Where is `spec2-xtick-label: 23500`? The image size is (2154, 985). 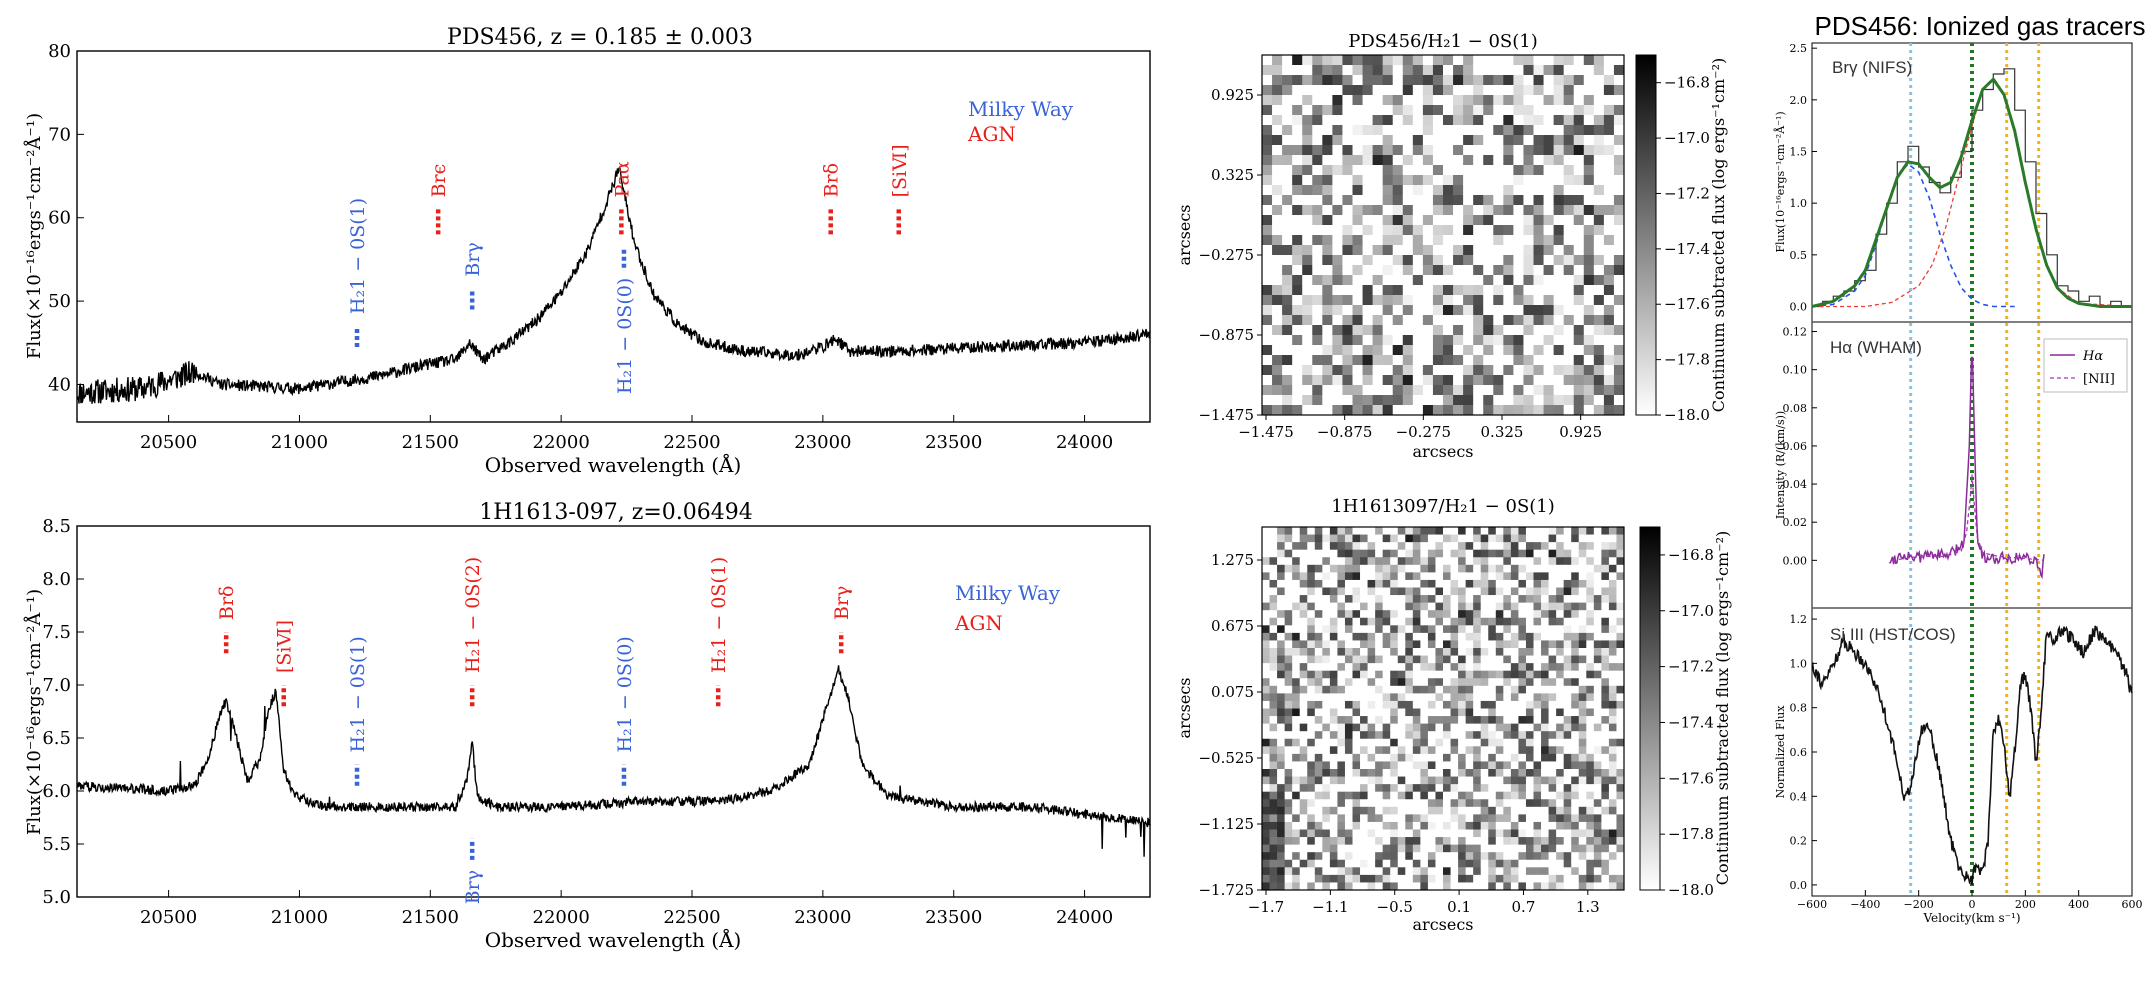 spec2-xtick-label: 23500 is located at coordinates (953, 917).